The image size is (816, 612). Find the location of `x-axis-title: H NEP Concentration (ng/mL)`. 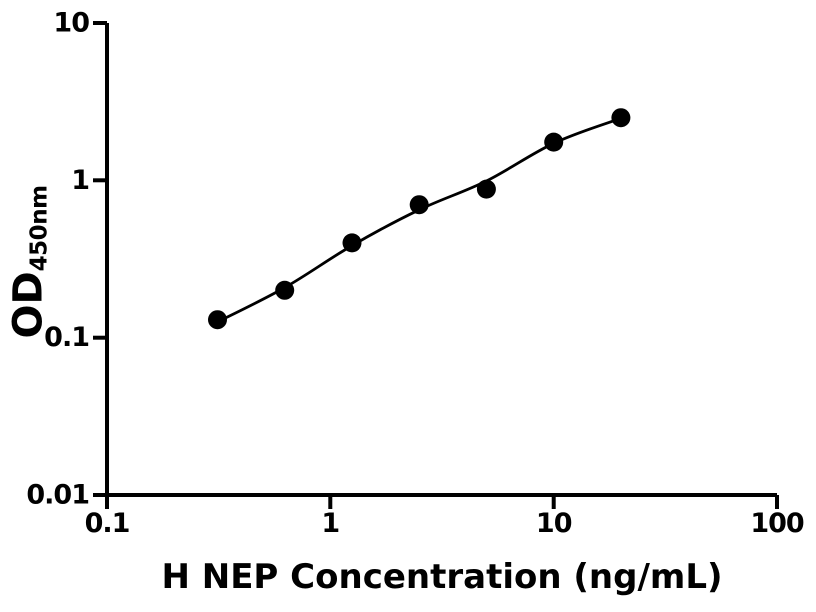

x-axis-title: H NEP Concentration (ng/mL) is located at coordinates (442, 577).